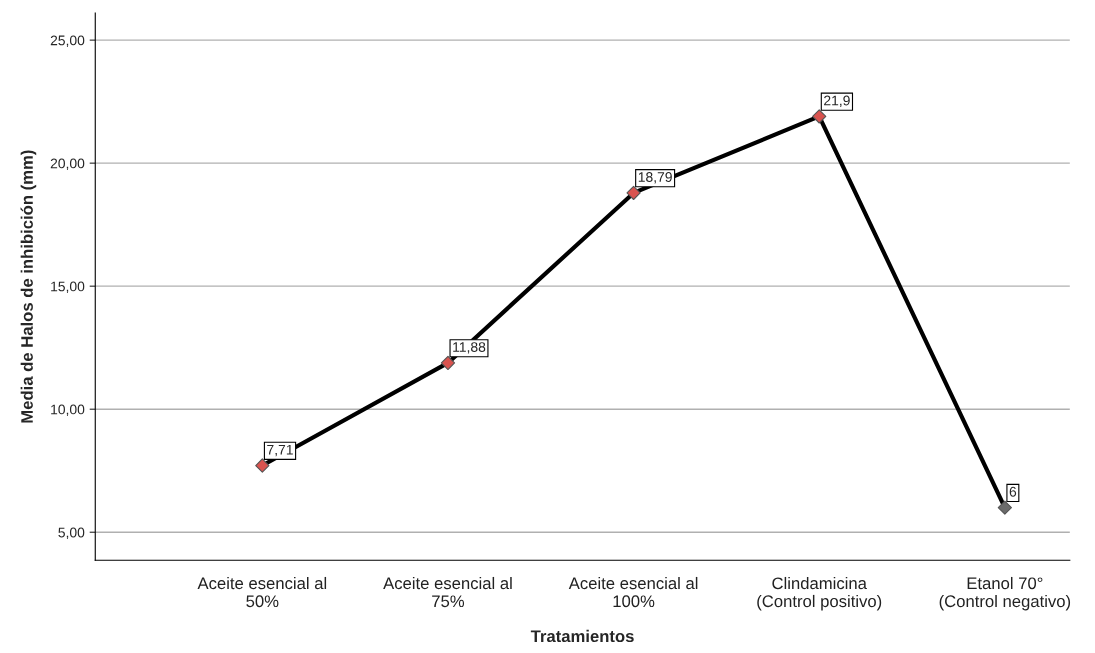 The height and width of the screenshot is (653, 1095). Describe the element at coordinates (262, 592) in the screenshot. I see `x-tick-label: Aceite esencial al 50%` at that location.